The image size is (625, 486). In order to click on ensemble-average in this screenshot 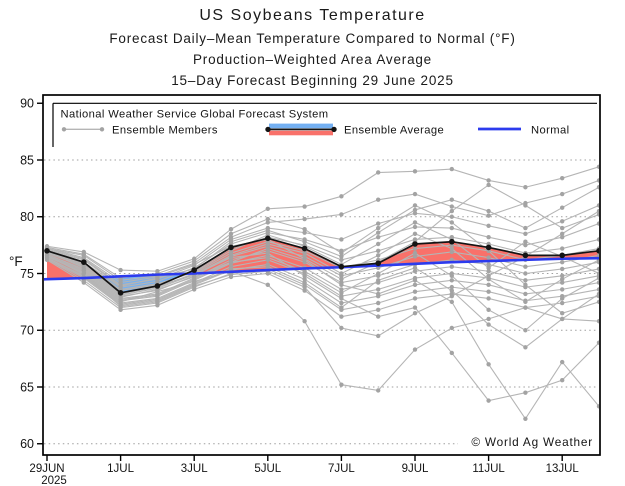, I will do `click(321, 265)`.